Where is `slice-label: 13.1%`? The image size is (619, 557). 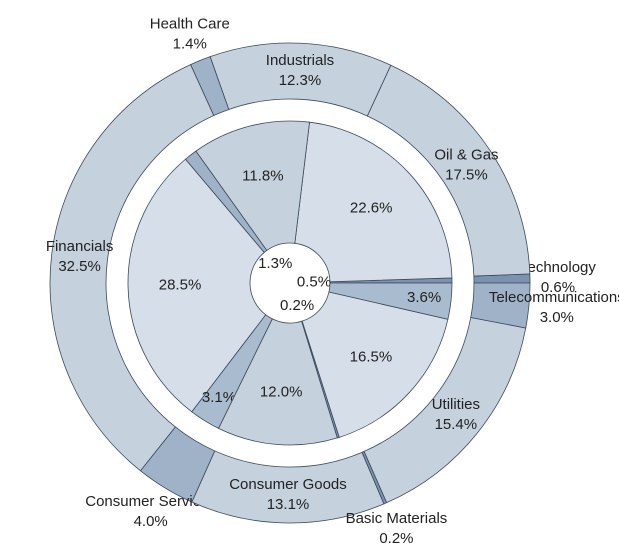 slice-label: 13.1% is located at coordinates (288, 504).